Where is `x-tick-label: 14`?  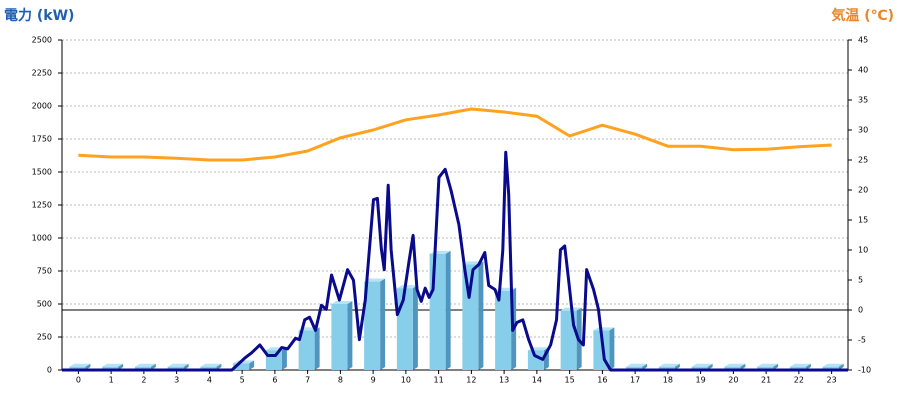 x-tick-label: 14 is located at coordinates (537, 380).